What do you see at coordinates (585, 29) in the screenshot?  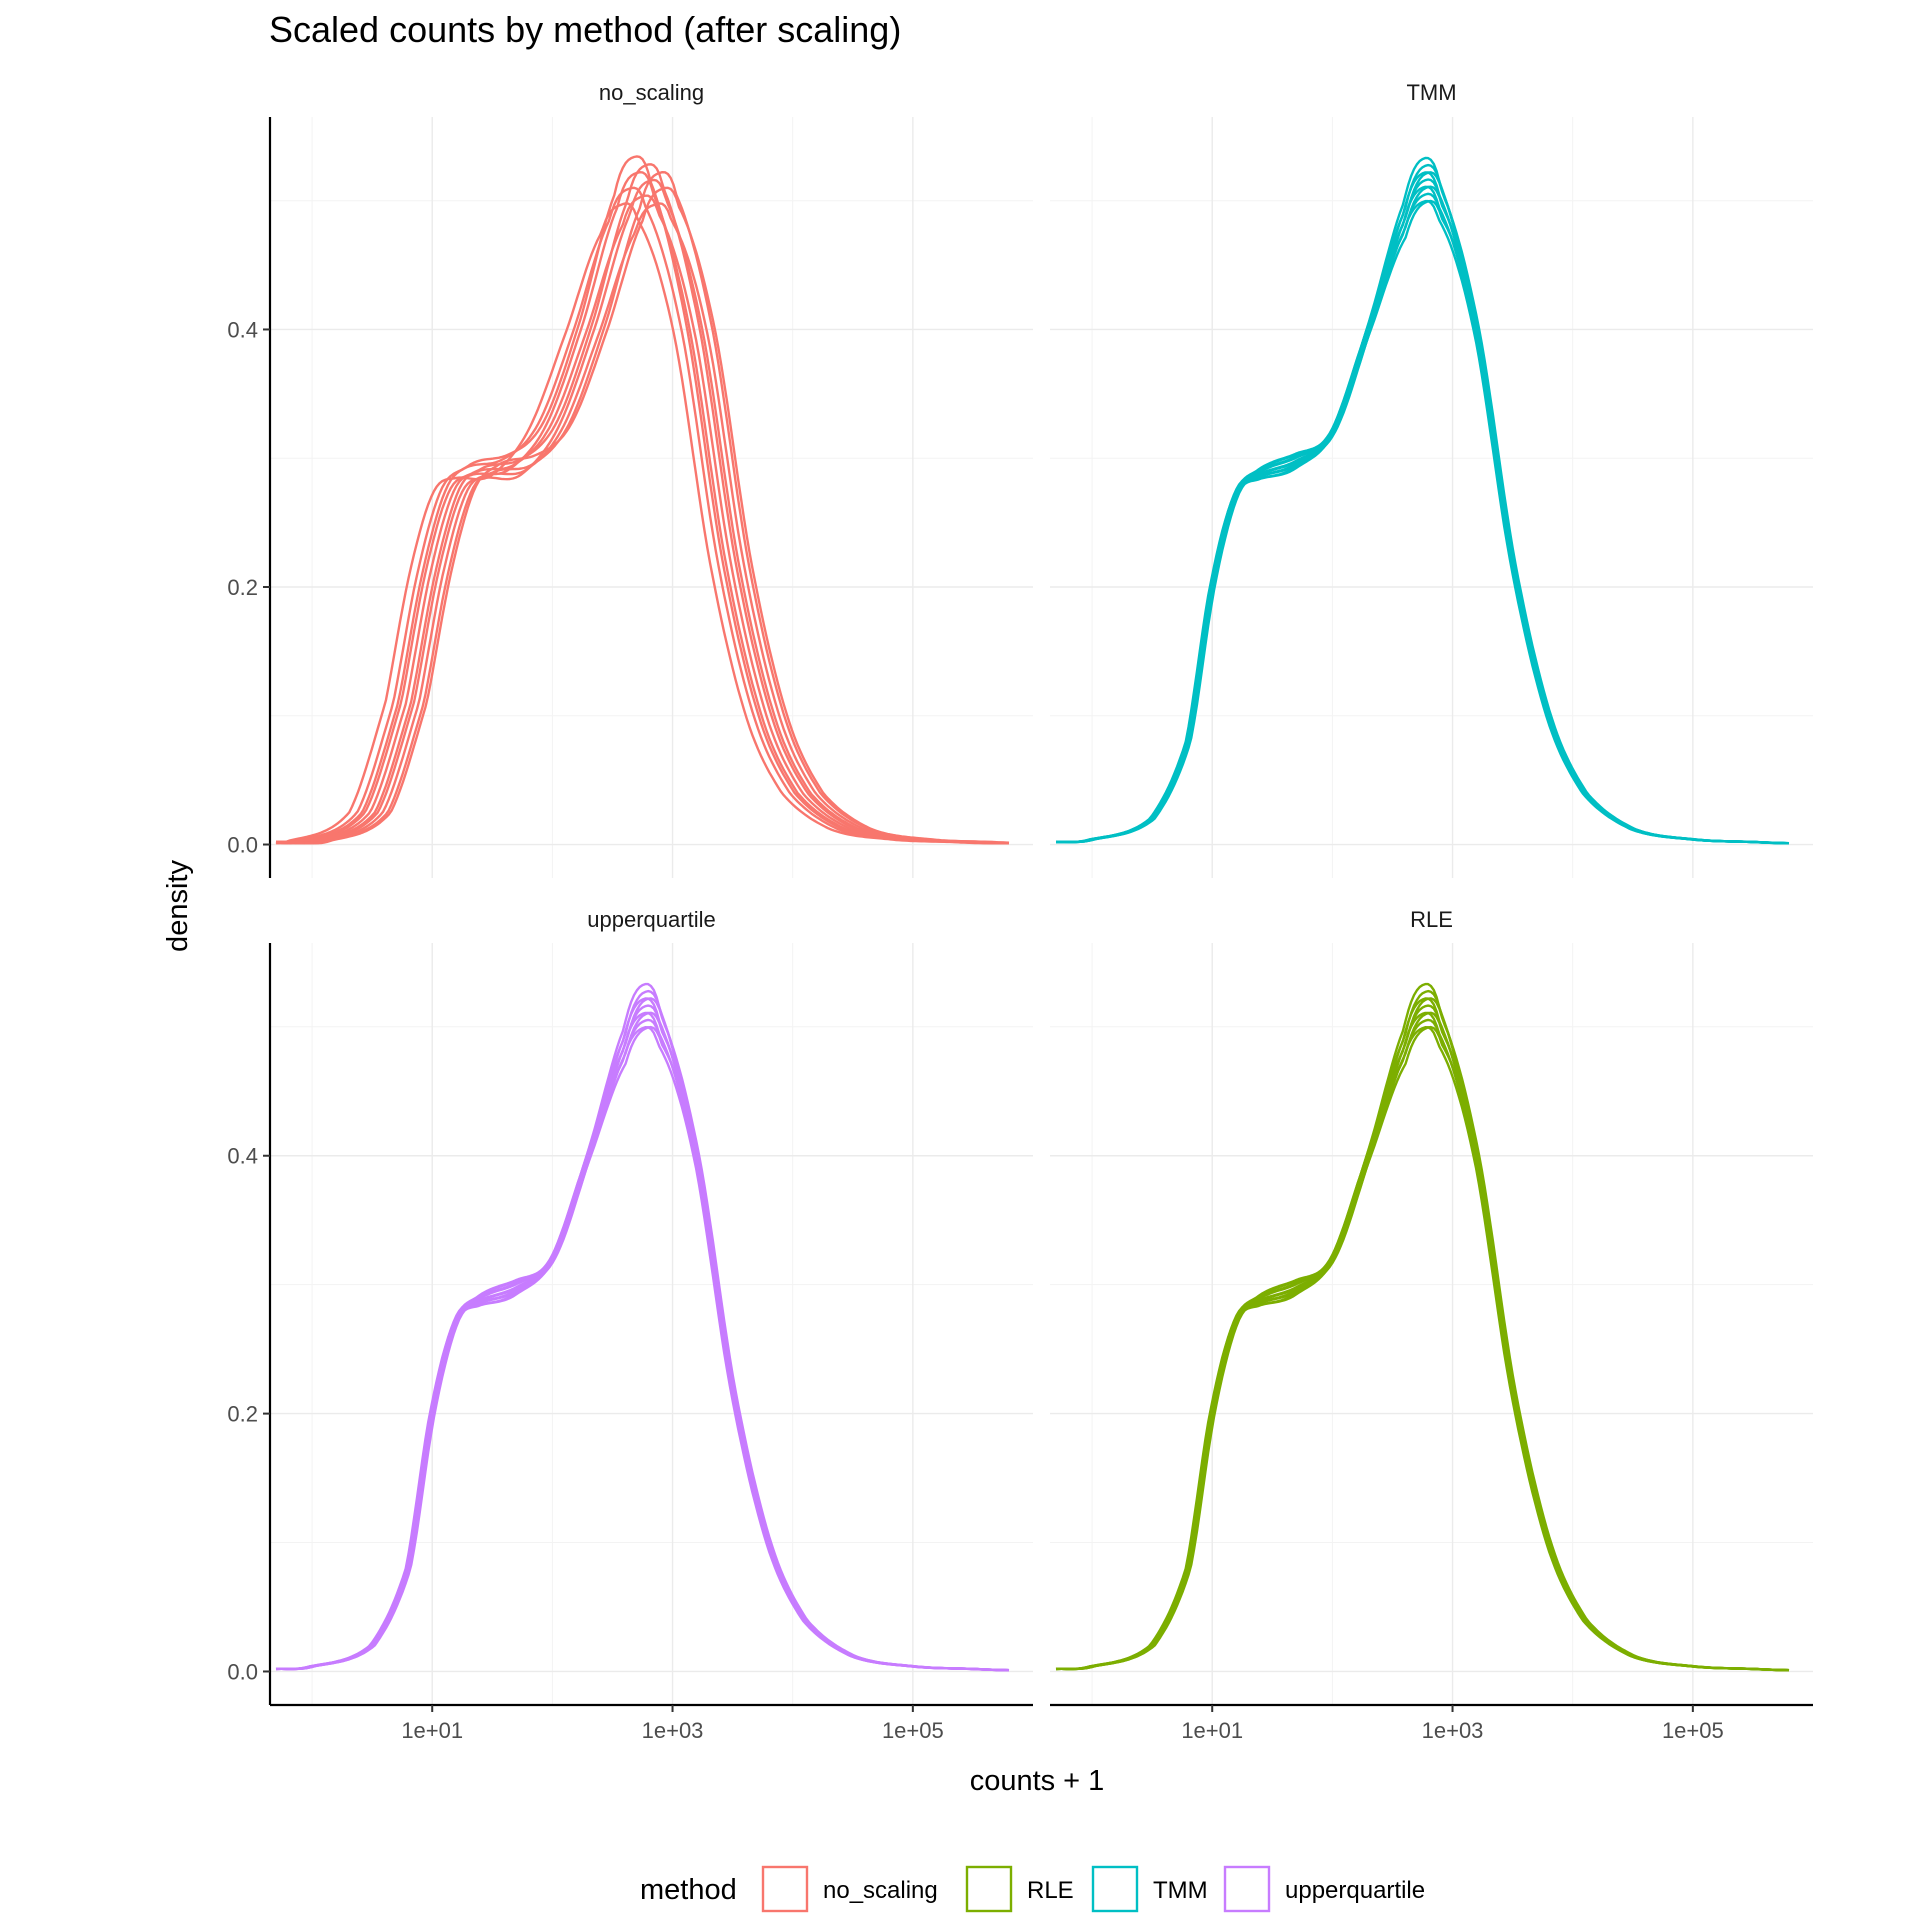 I see `chart-title: Scaled counts by method (after scaling)` at bounding box center [585, 29].